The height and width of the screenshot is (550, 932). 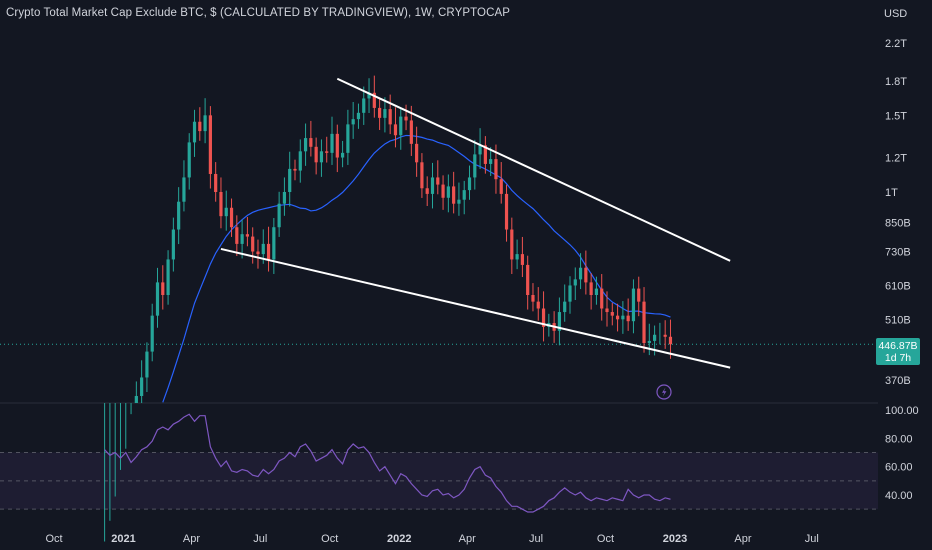 I want to click on price-badge-value: 446.87B, so click(x=897, y=346).